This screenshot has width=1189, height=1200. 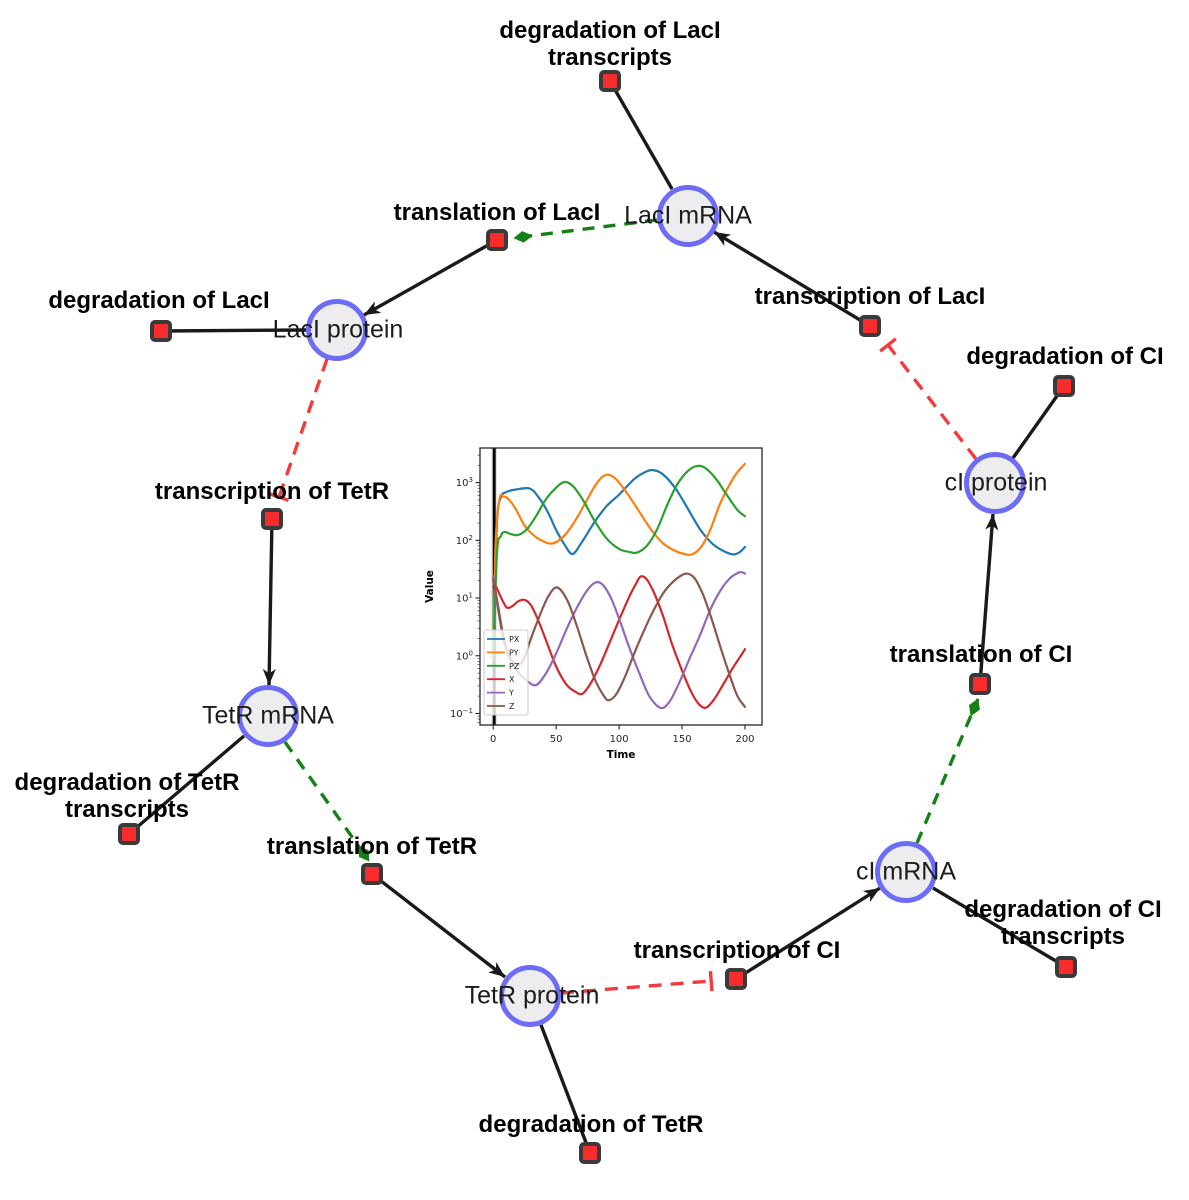 I want to click on svg-text: 200, so click(x=744, y=739).